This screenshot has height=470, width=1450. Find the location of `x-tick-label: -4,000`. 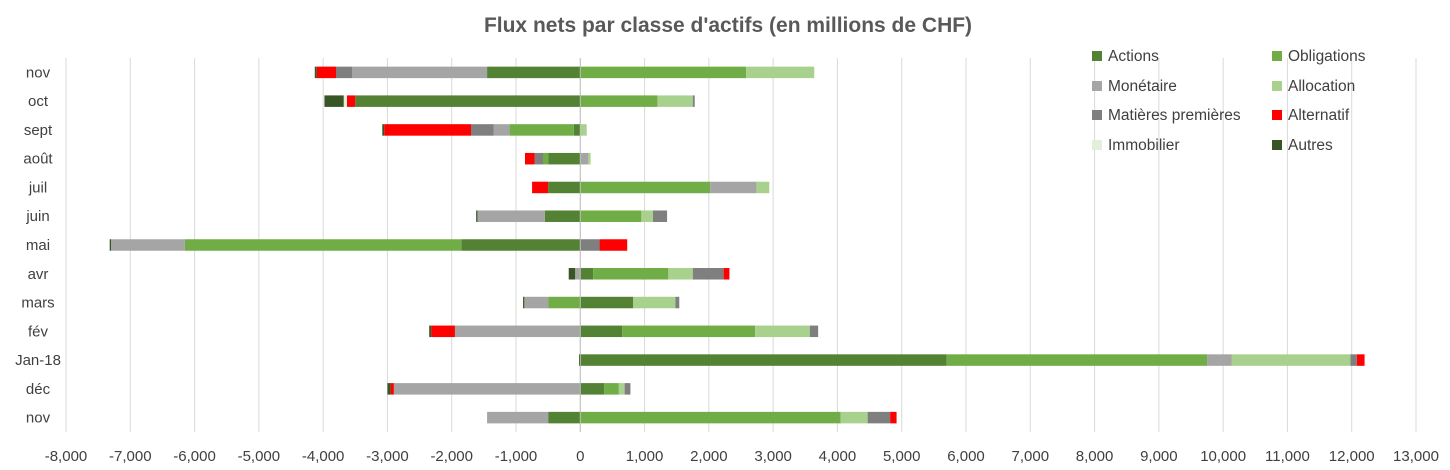

x-tick-label: -4,000 is located at coordinates (323, 456).